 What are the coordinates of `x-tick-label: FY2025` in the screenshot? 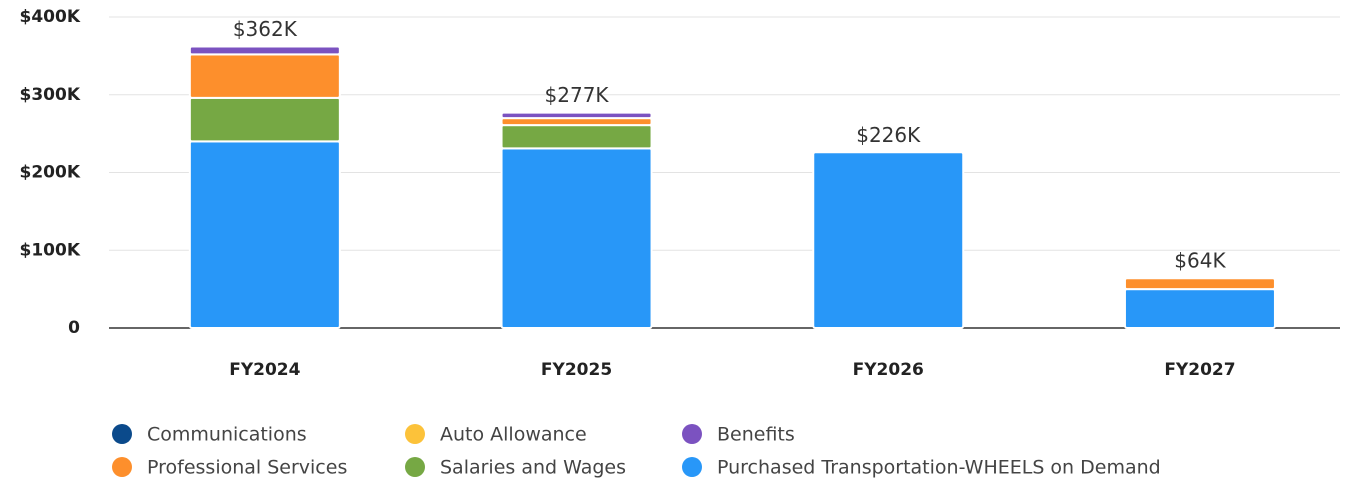 It's located at (576, 370).